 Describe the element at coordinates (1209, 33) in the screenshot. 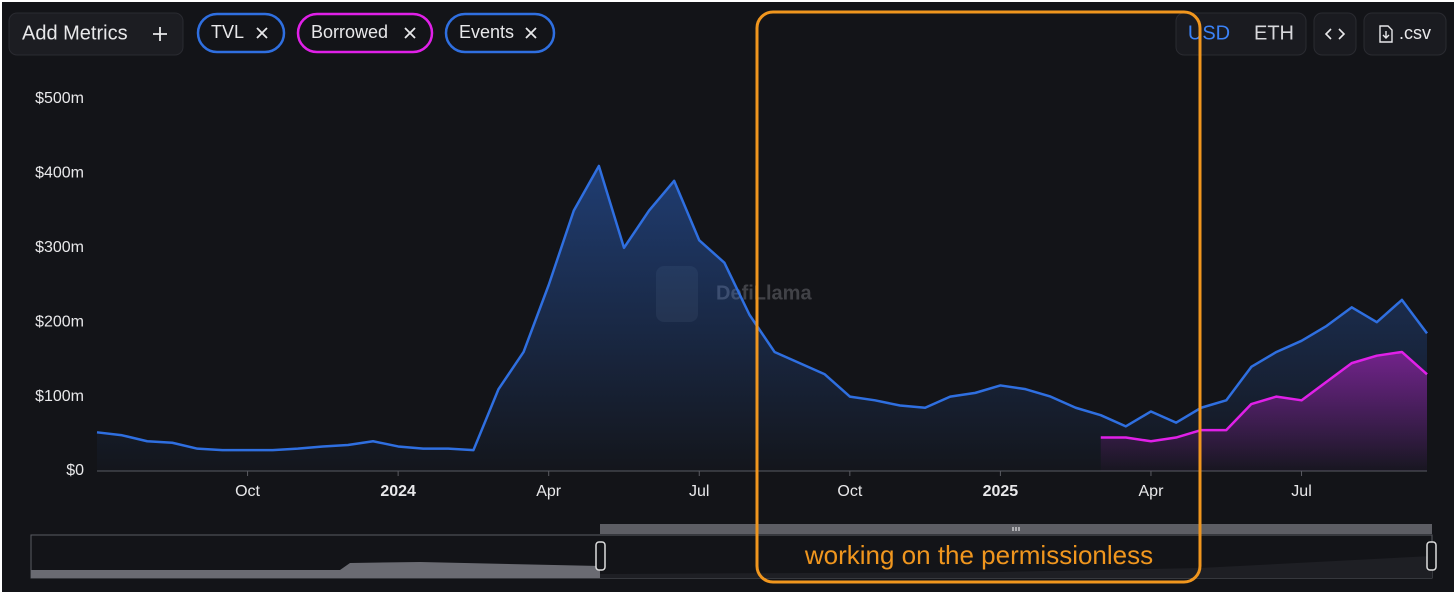

I see `currency-usd: USD` at that location.